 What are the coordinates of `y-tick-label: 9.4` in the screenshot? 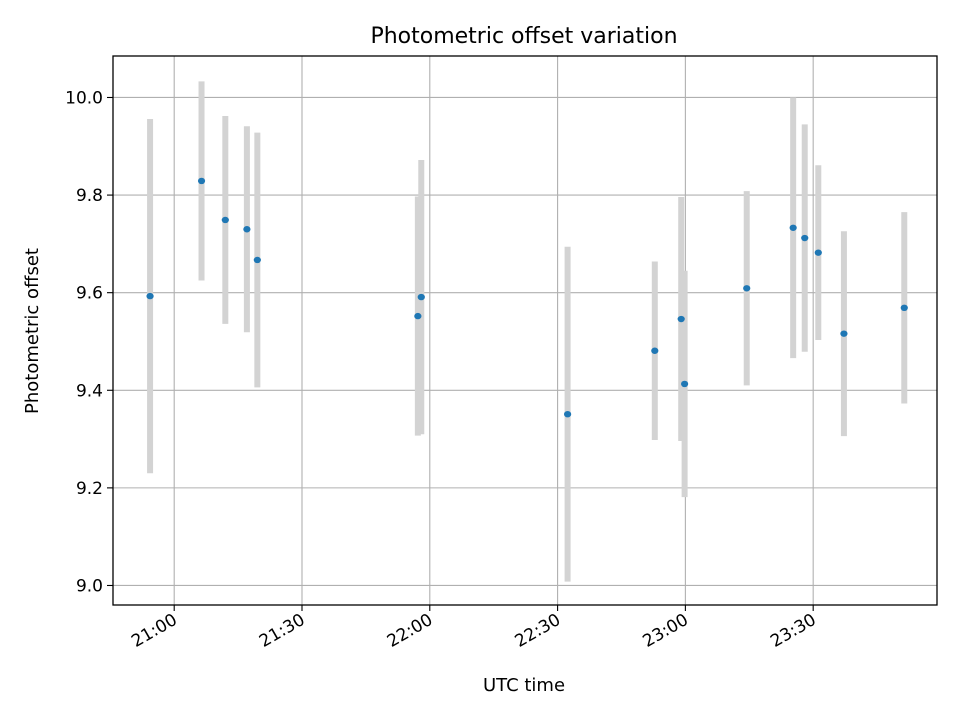 It's located at (89, 391).